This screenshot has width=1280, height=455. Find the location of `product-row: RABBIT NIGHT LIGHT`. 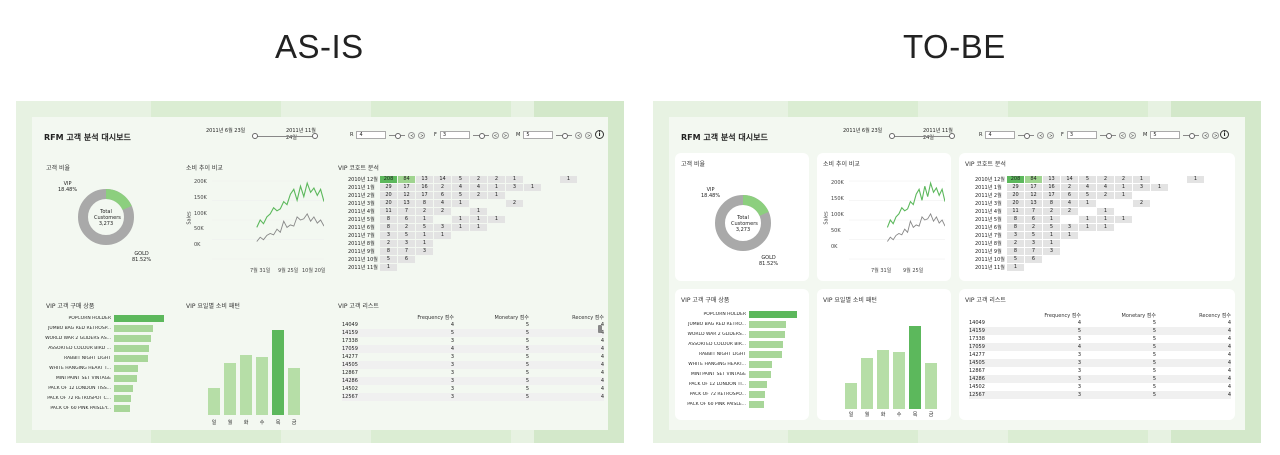

product-row: RABBIT NIGHT LIGHT is located at coordinates (104, 358).